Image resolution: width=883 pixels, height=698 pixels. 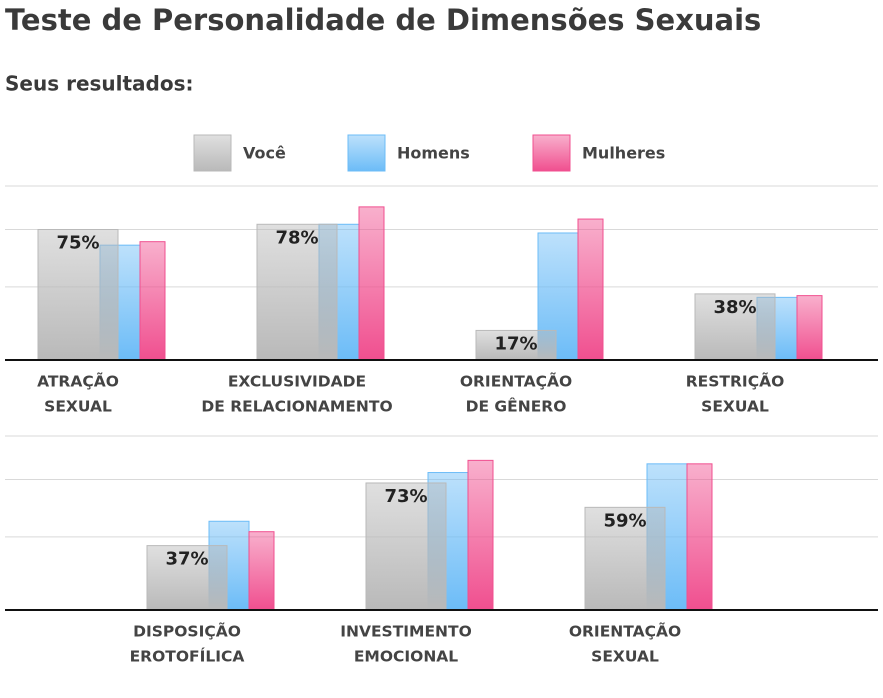 What do you see at coordinates (296, 237) in the screenshot?
I see `value-label: 78%` at bounding box center [296, 237].